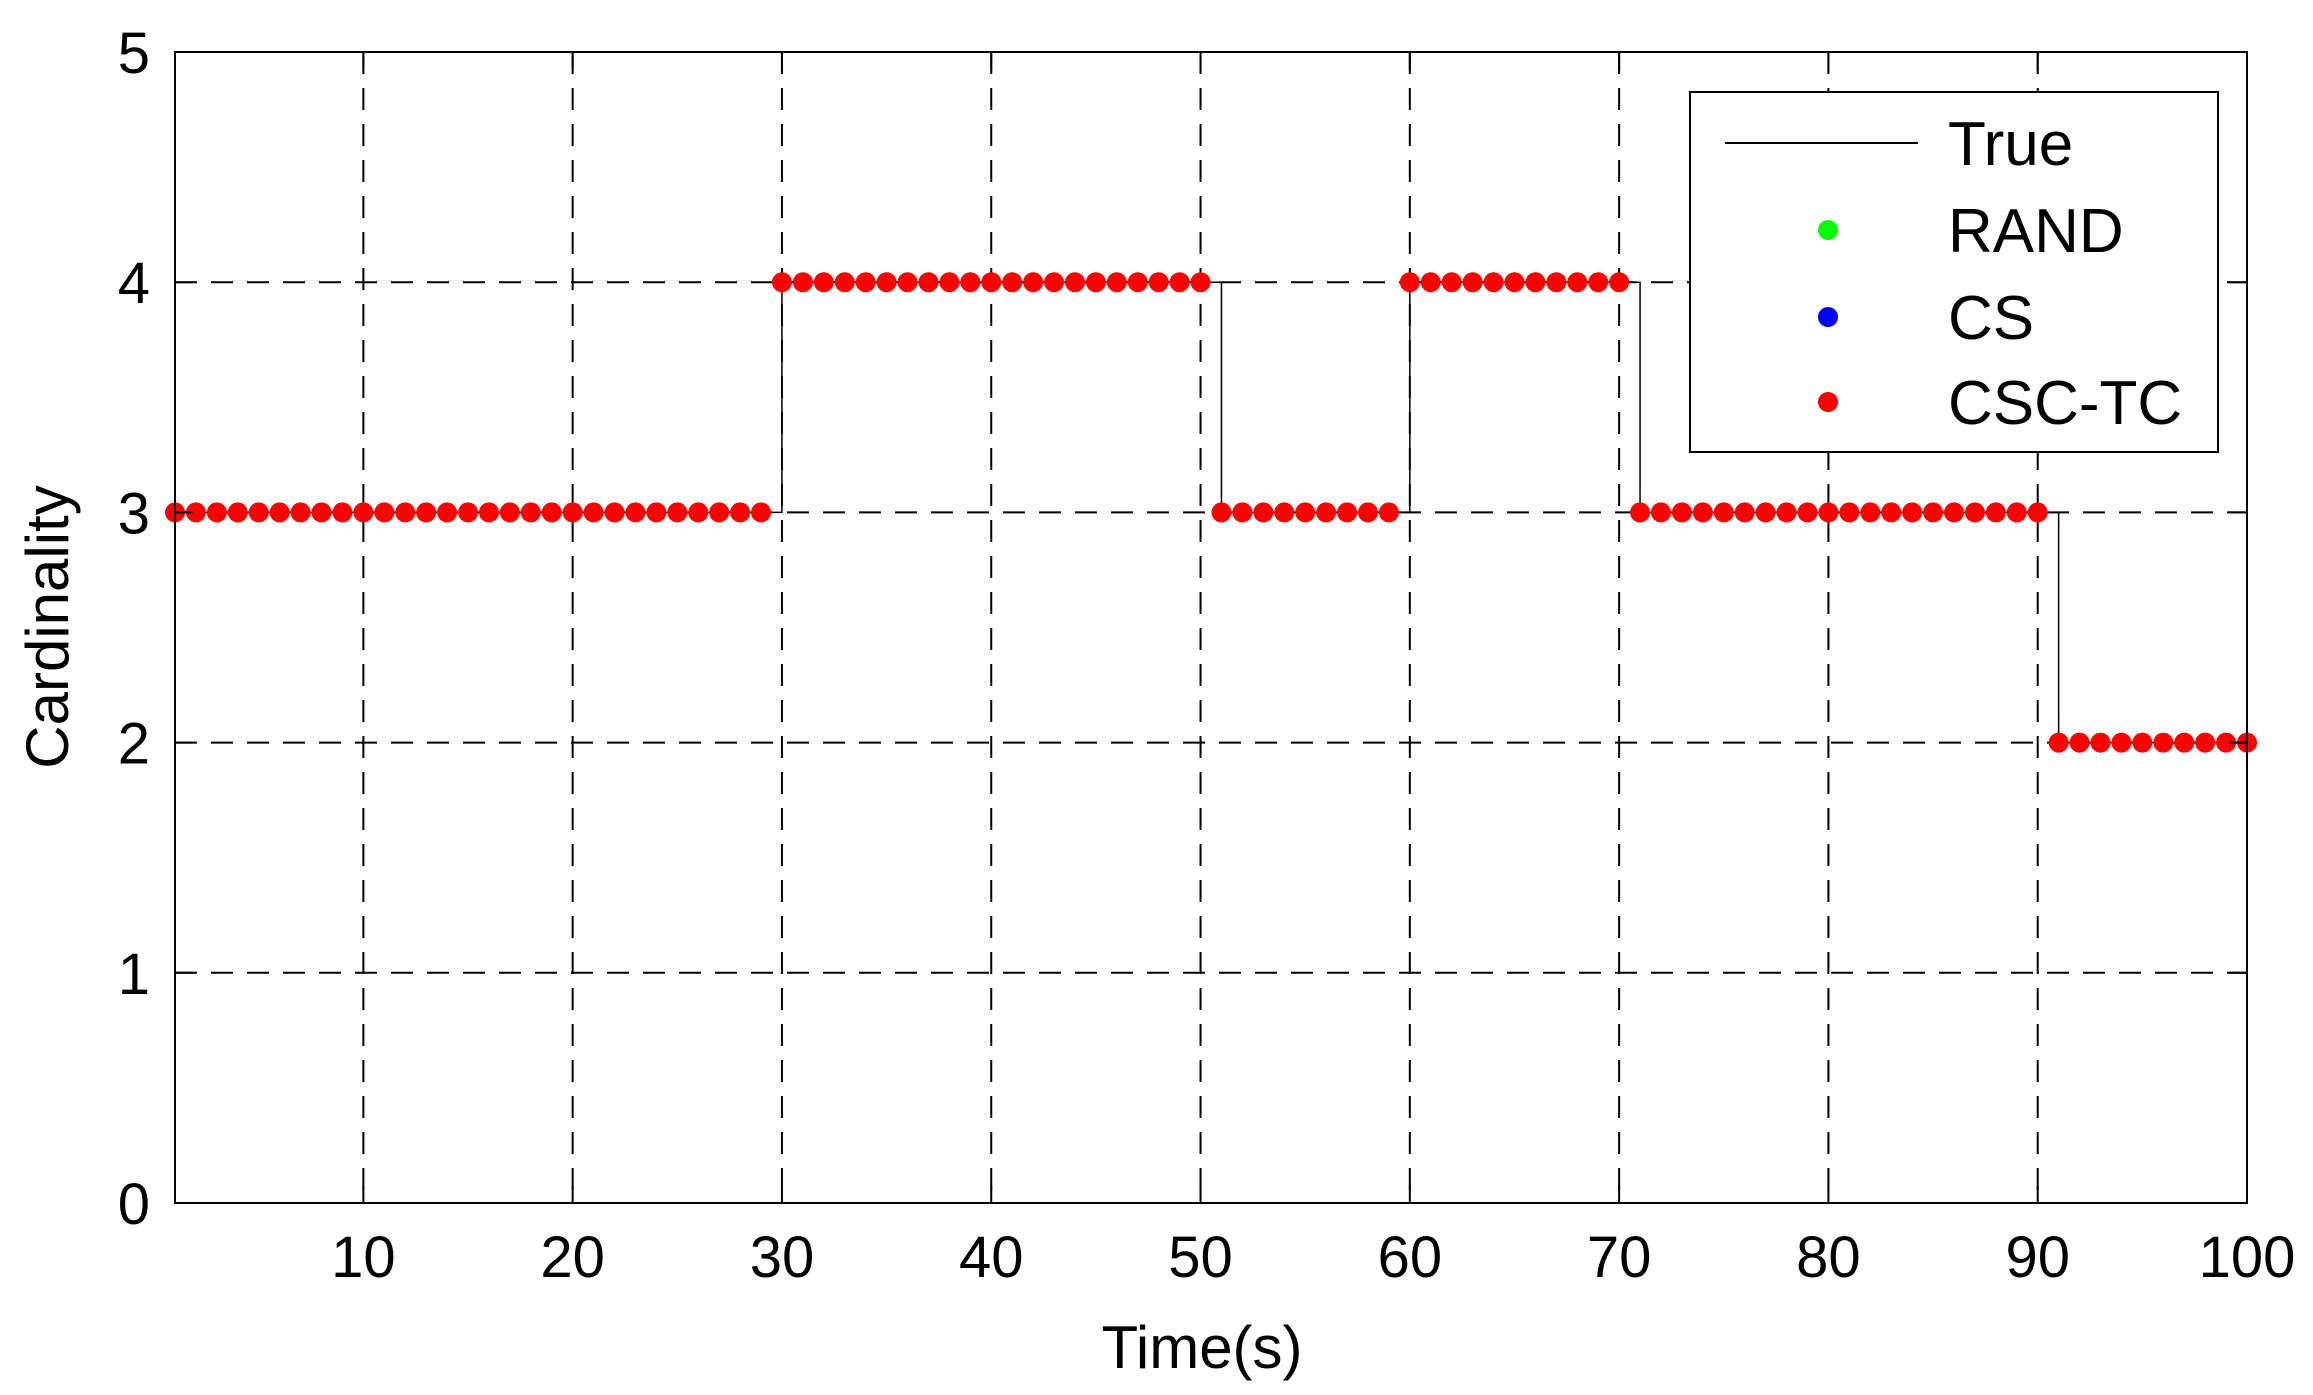 The image size is (2313, 1395). What do you see at coordinates (1410, 1257) in the screenshot?
I see `x-tick-label-60: 60` at bounding box center [1410, 1257].